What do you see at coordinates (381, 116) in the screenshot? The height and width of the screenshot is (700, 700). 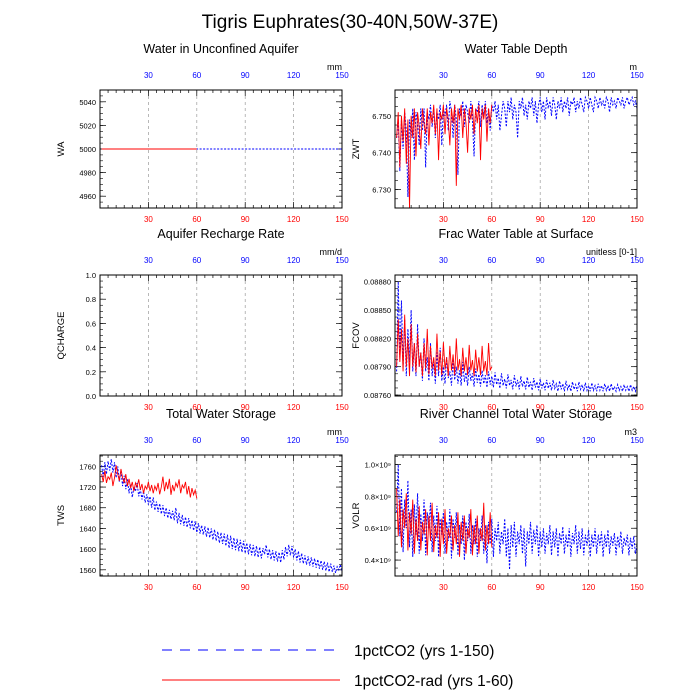 I see `y-tick-label: 6.750` at bounding box center [381, 116].